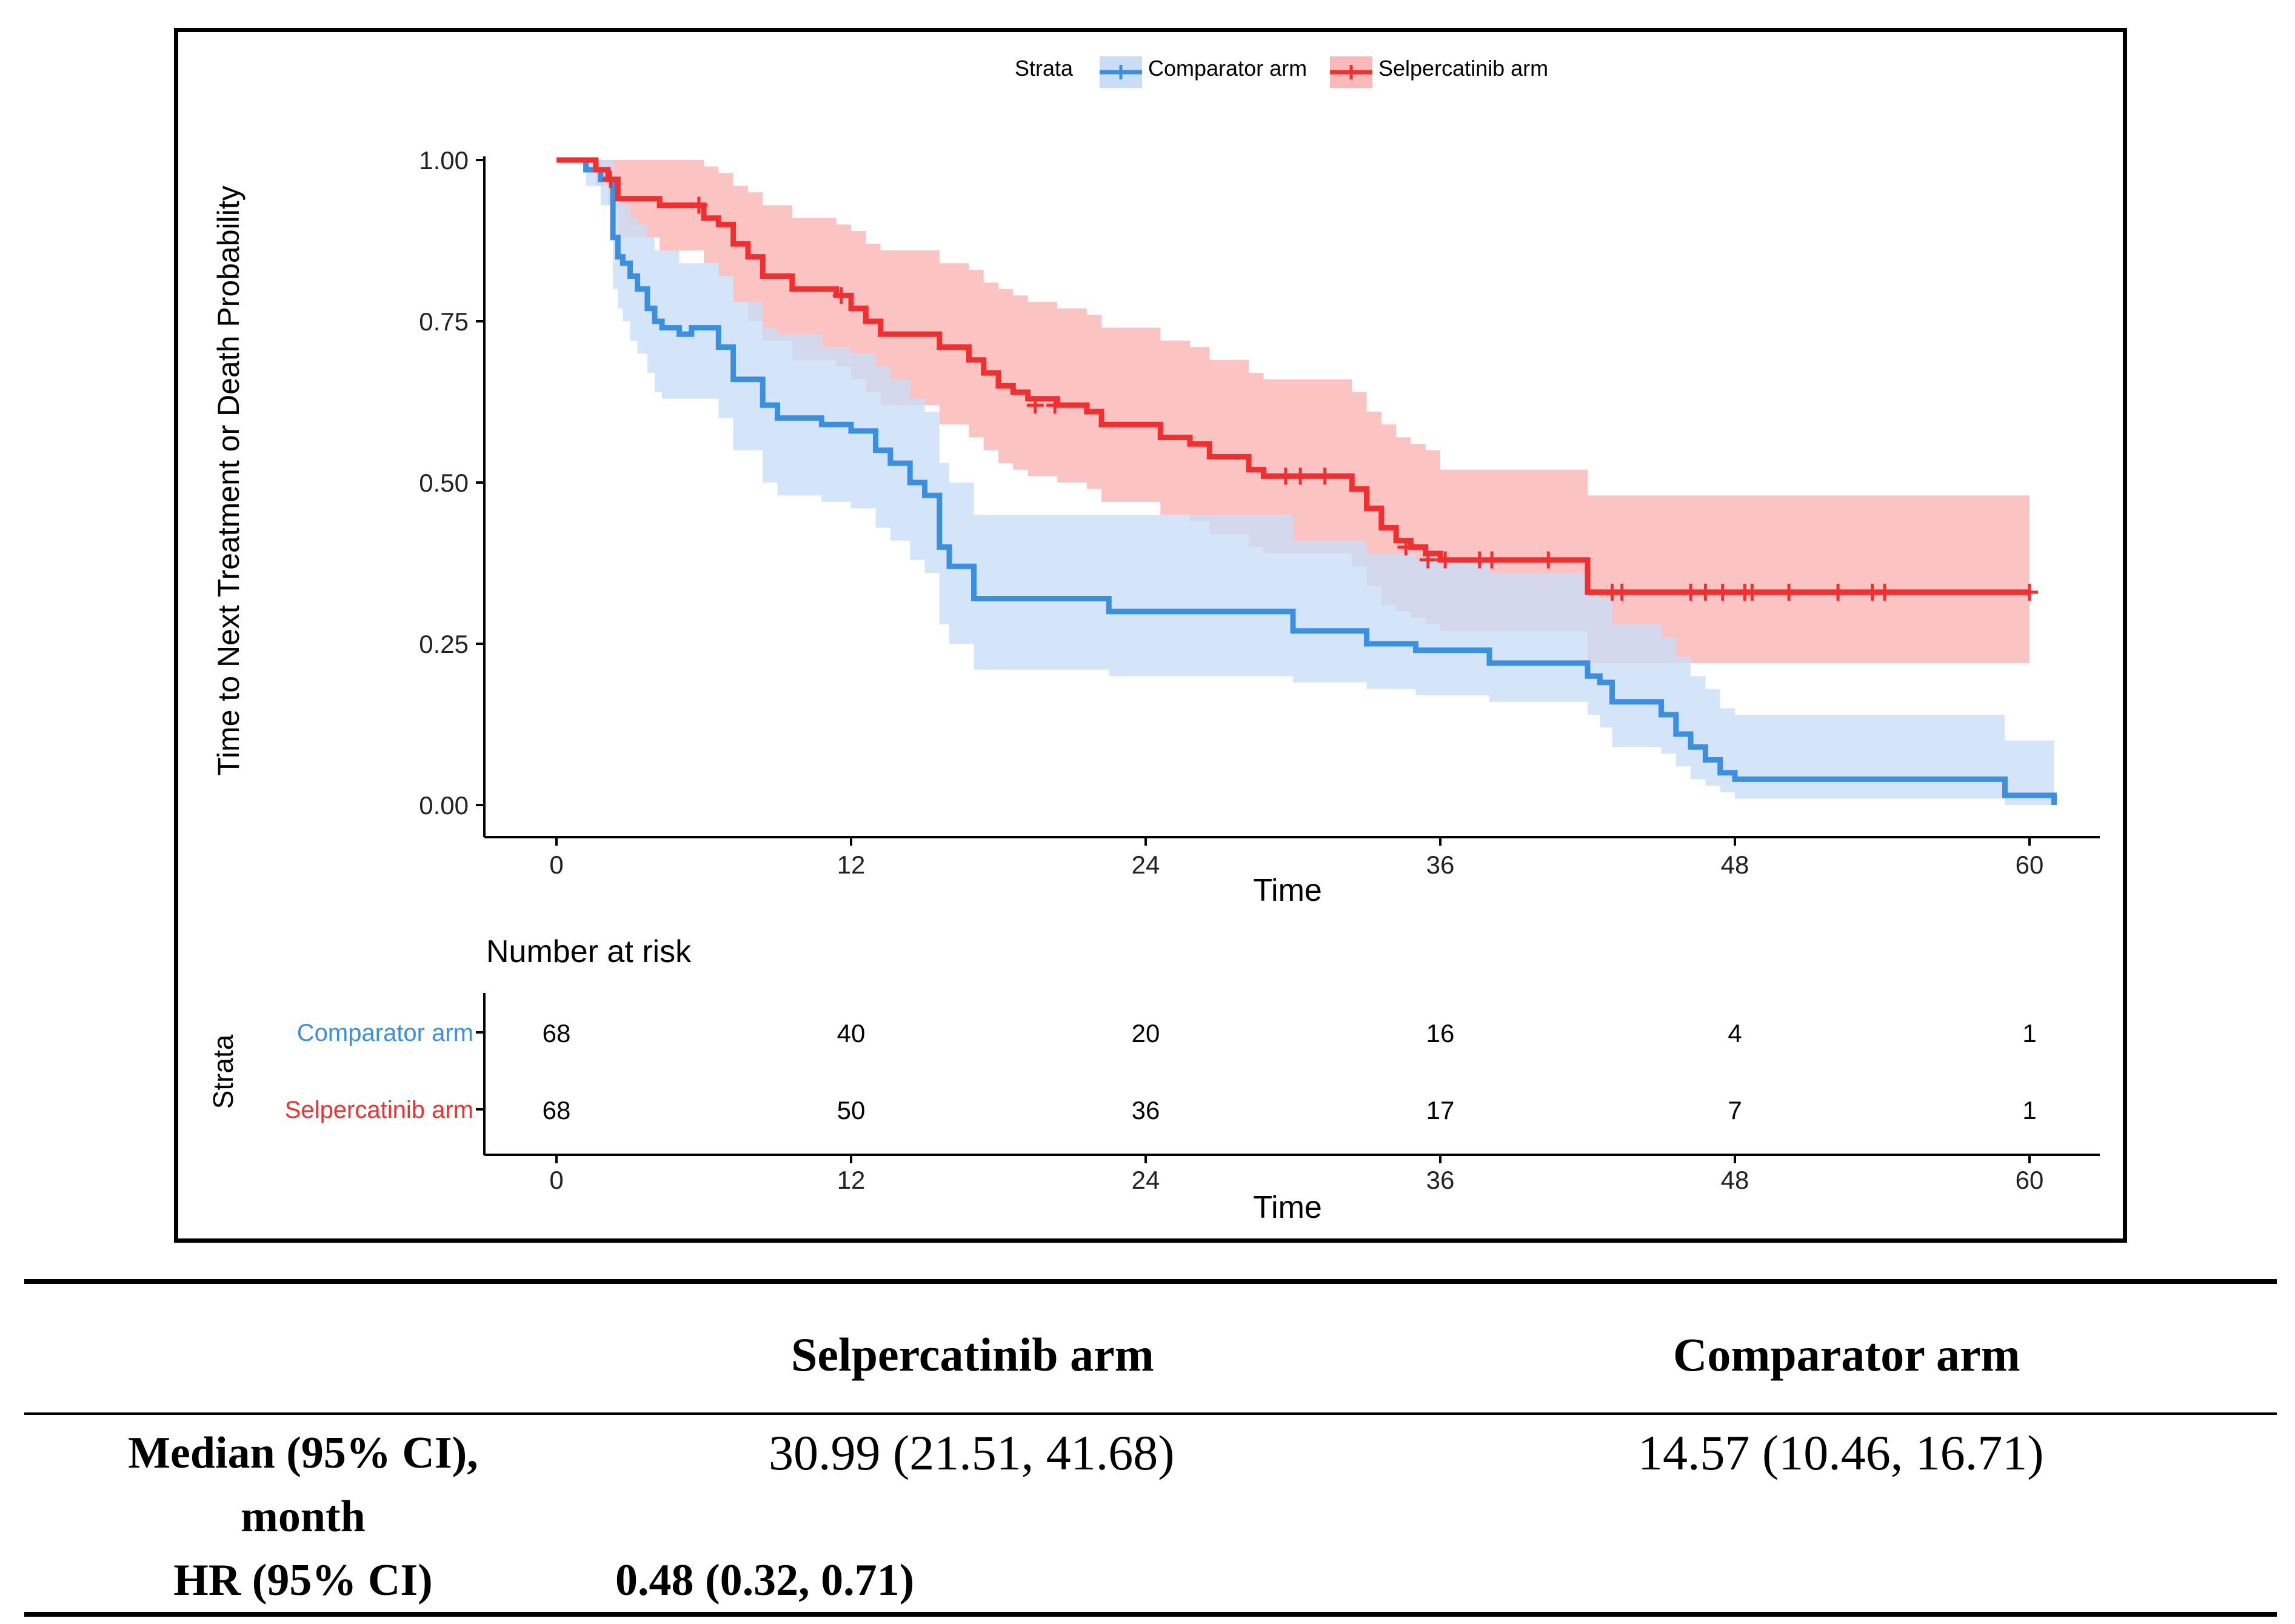 This screenshot has height=1624, width=2295. I want to click on risk-x-tick-label: 48, so click(1735, 1180).